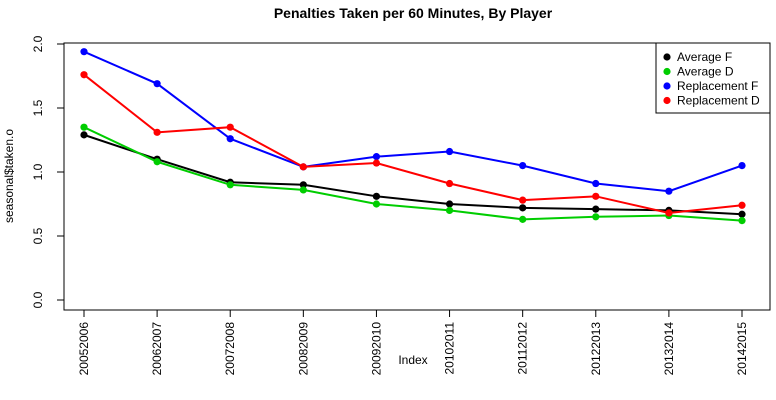 The width and height of the screenshot is (776, 400). Describe the element at coordinates (705, 72) in the screenshot. I see `legend-label: Average D` at that location.